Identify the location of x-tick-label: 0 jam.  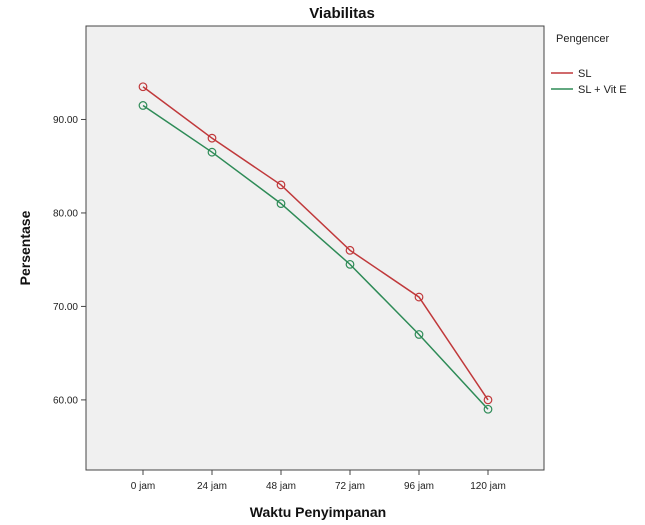
(143, 486).